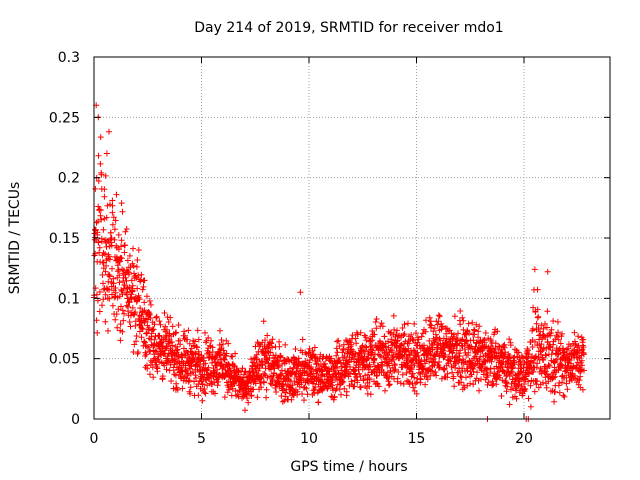  What do you see at coordinates (309, 439) in the screenshot?
I see `x-tick-label: 10` at bounding box center [309, 439].